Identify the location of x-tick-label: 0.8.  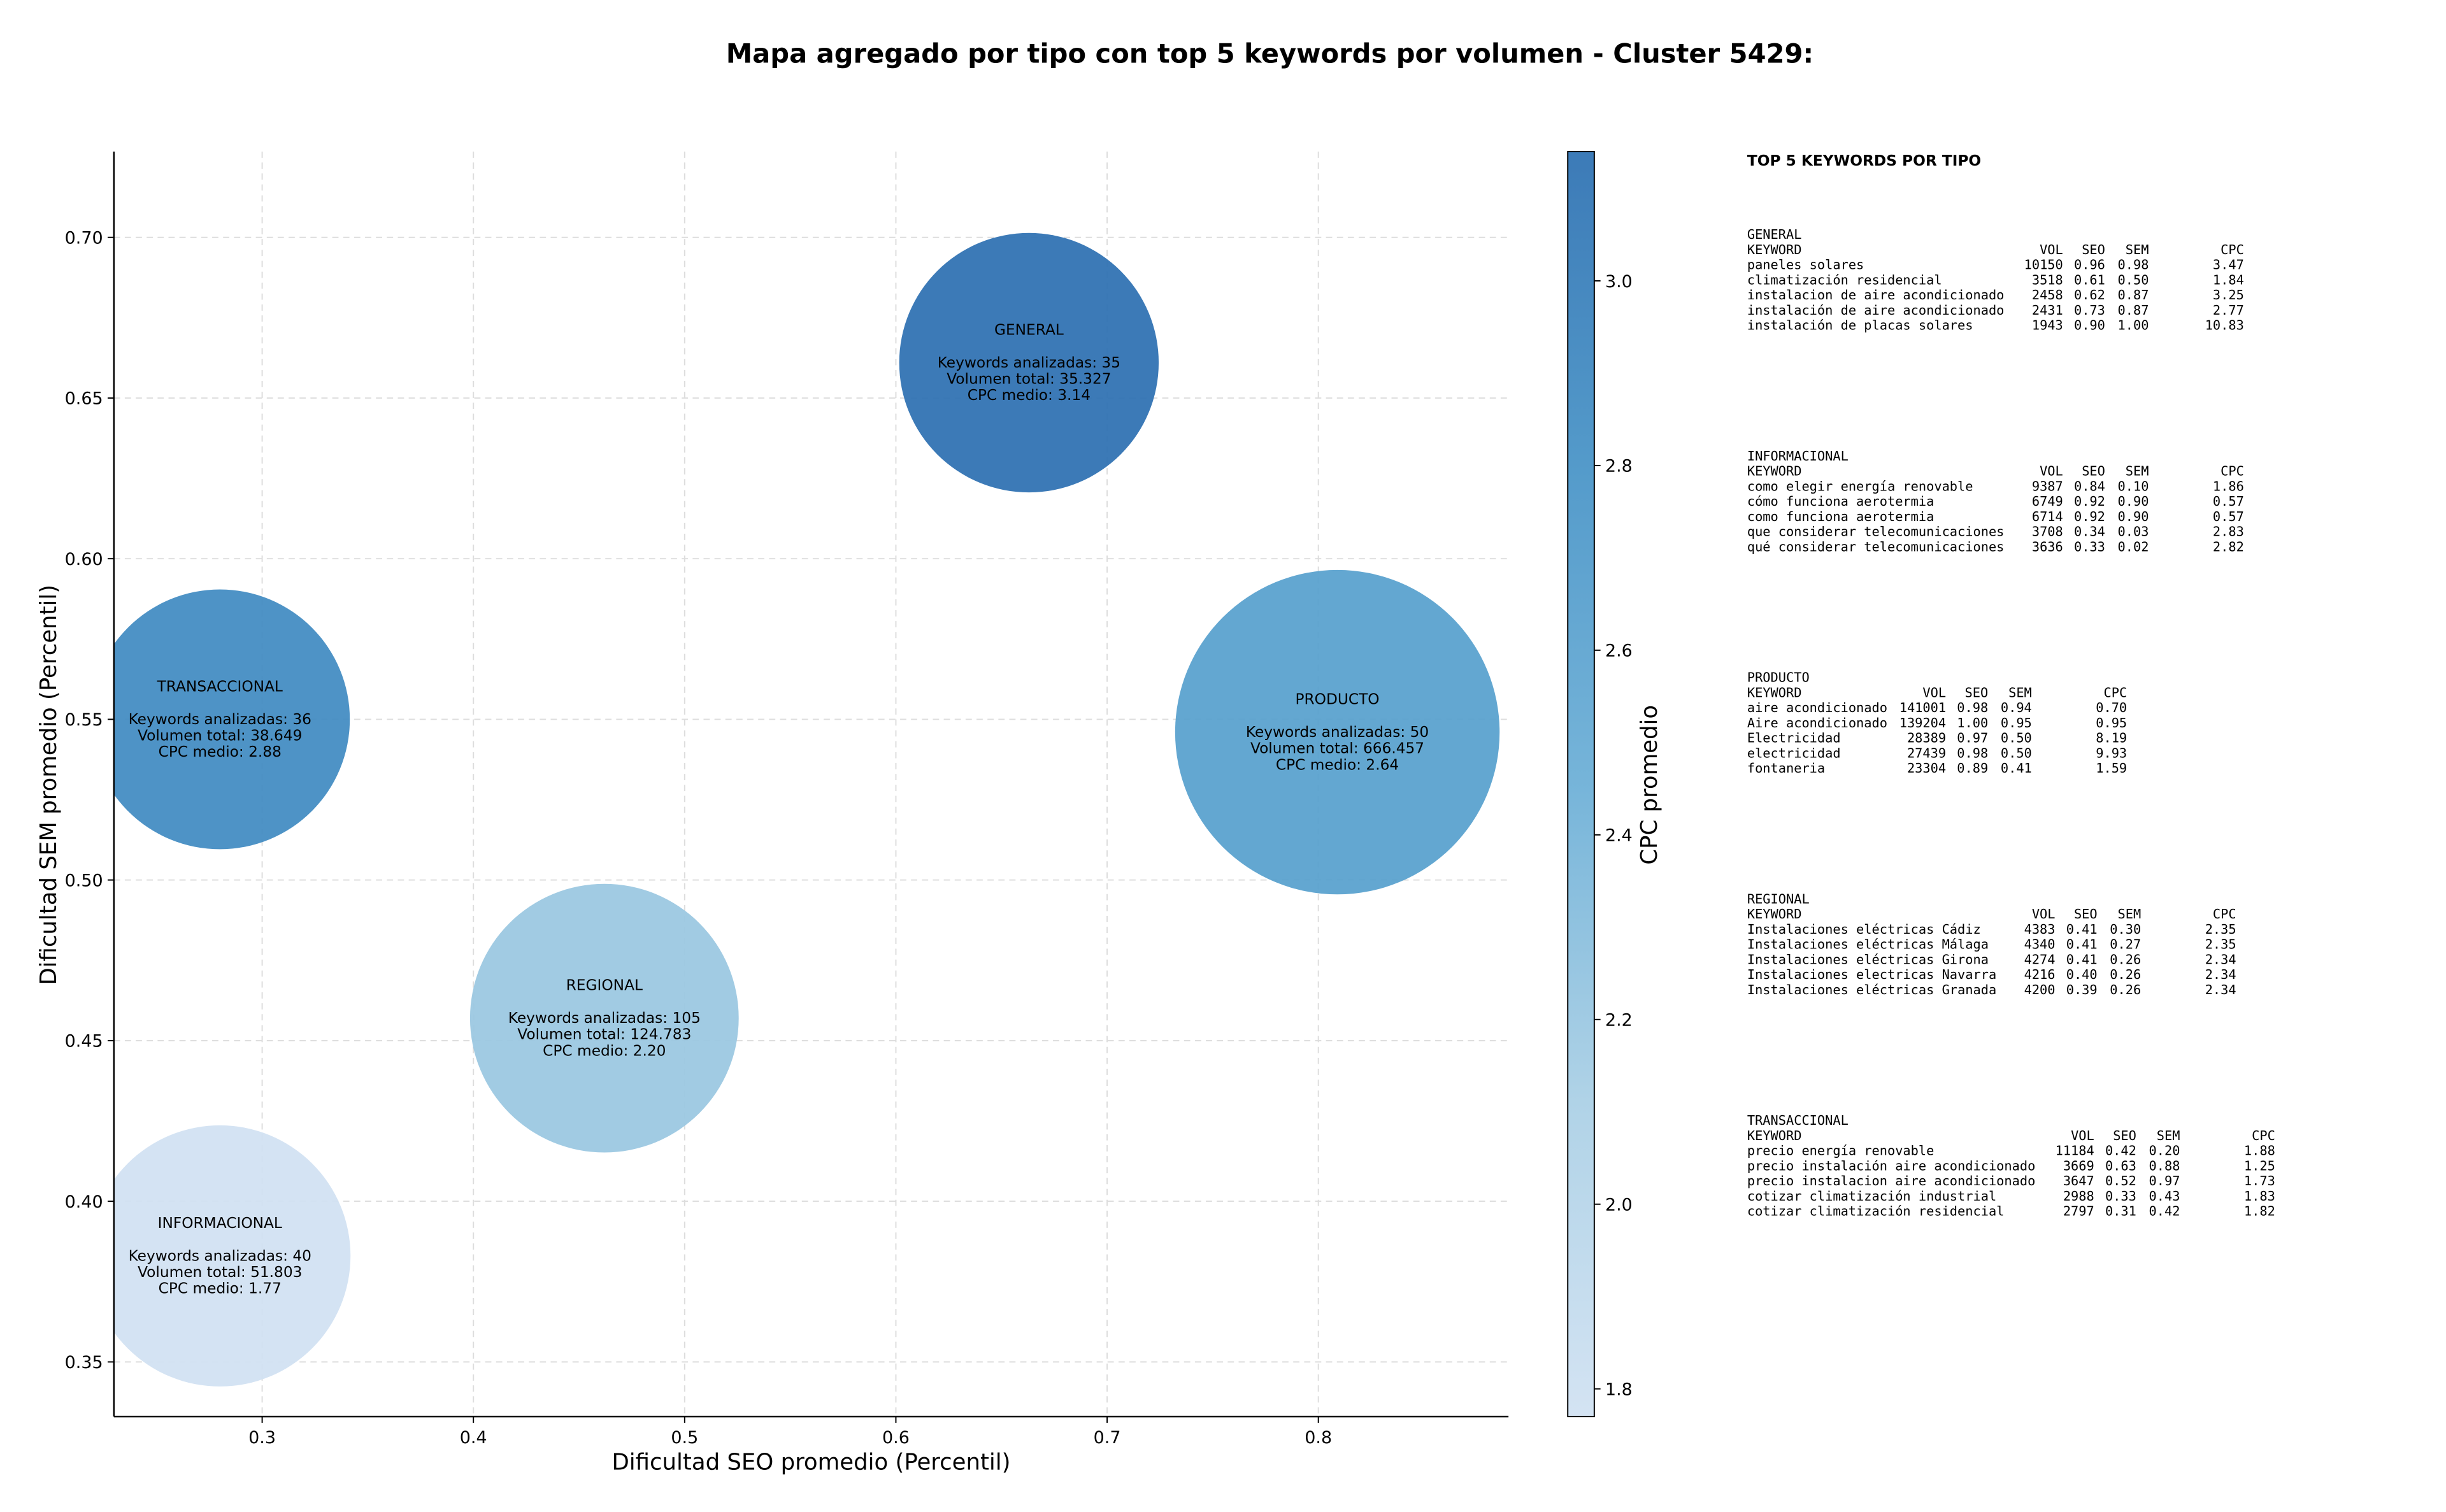
(1319, 1438).